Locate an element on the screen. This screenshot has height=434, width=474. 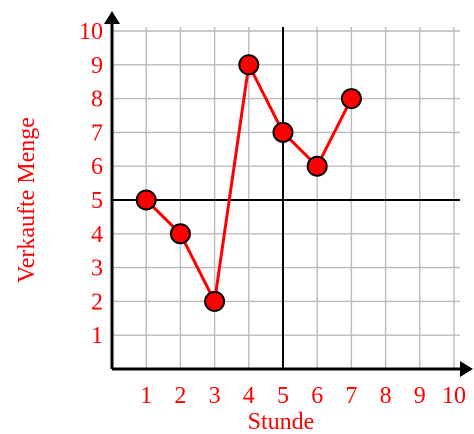
y-tick-labels: 1 2 3 4 5 6 7 8 9 10 is located at coordinates (91, 184).